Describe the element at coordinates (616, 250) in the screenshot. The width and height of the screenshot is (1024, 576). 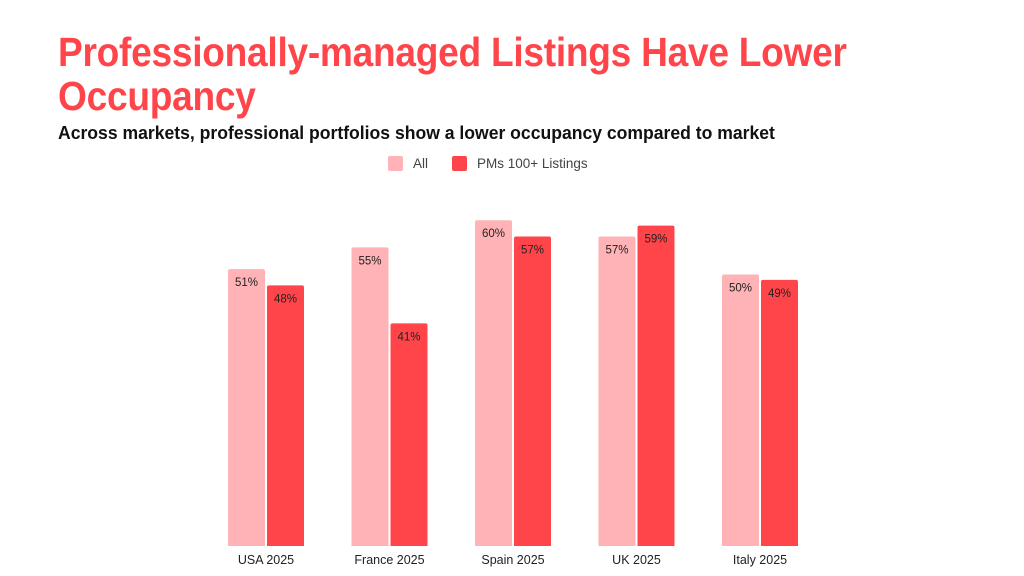
I see `data-label-0-3: 57%` at that location.